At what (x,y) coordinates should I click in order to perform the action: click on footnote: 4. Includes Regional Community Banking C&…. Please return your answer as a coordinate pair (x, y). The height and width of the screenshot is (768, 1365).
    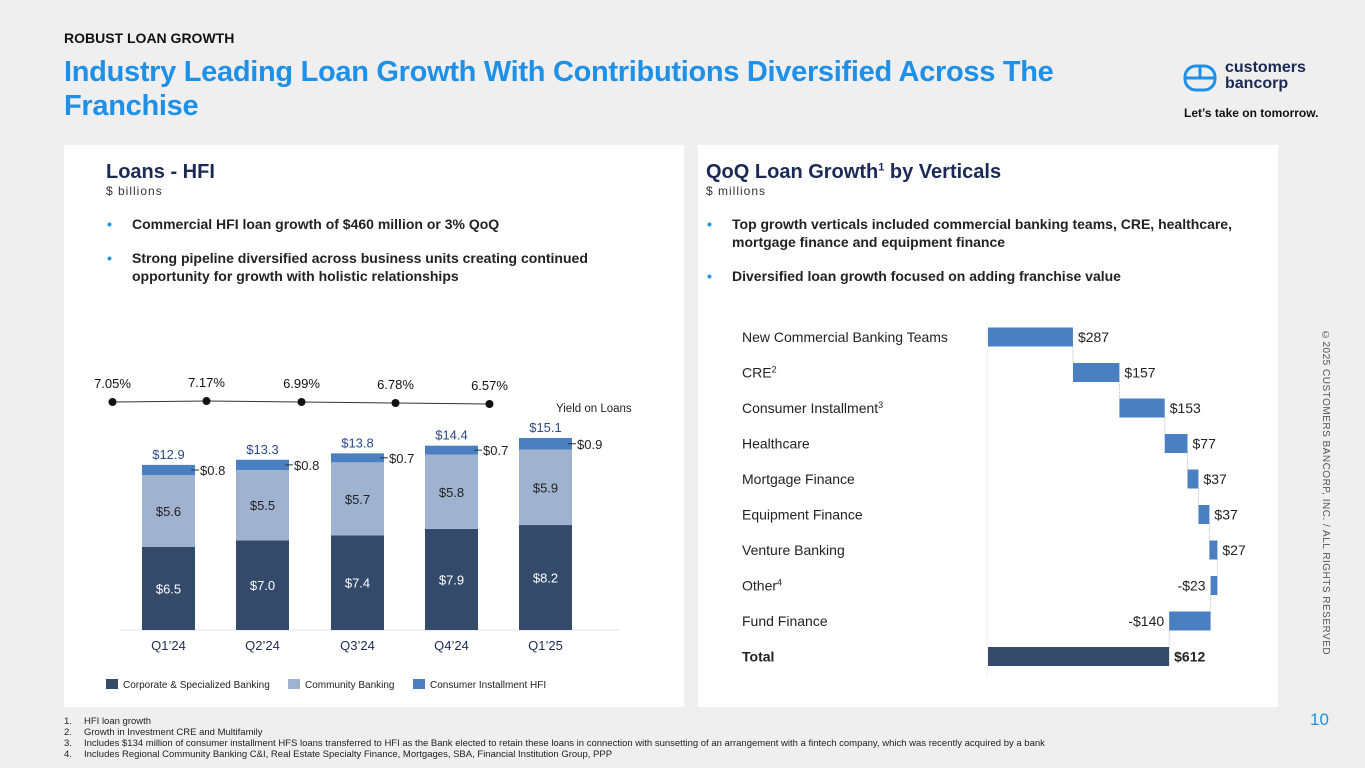
    Looking at the image, I should click on (338, 754).